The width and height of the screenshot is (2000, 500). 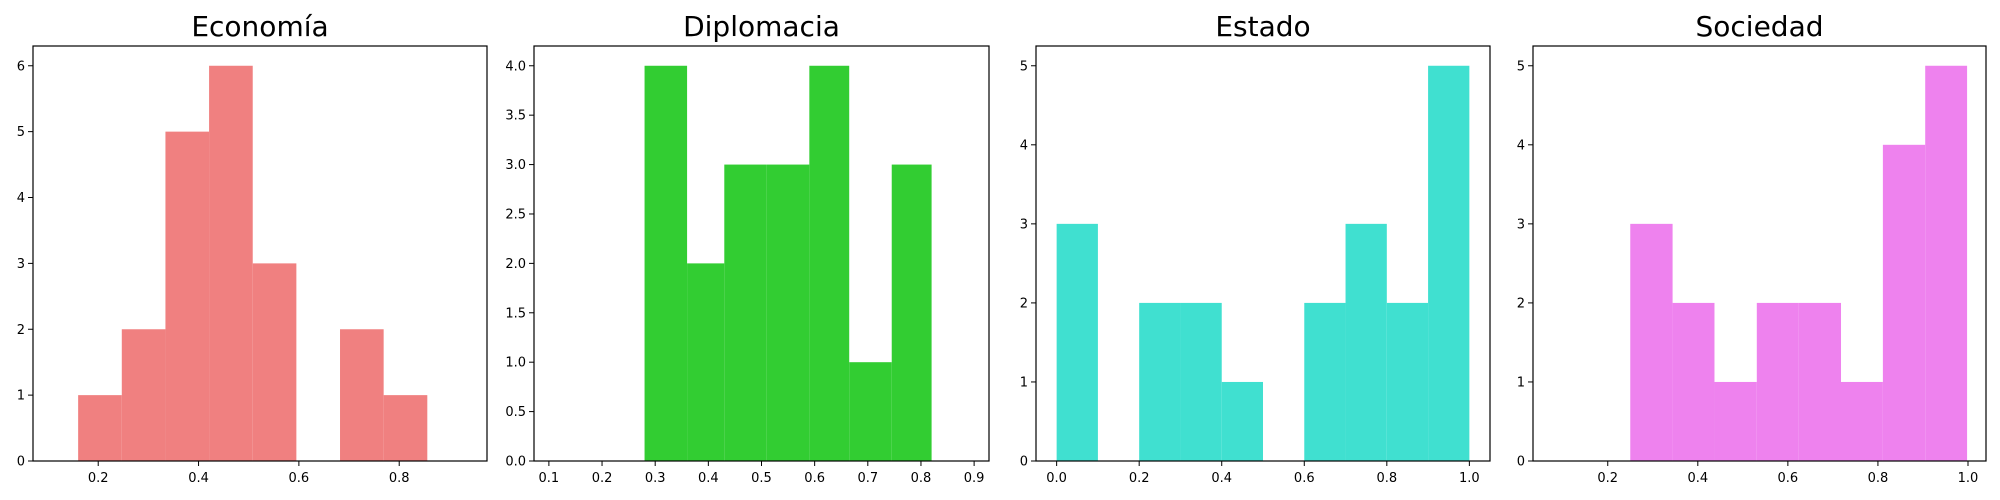 What do you see at coordinates (761, 478) in the screenshot?
I see `x-tick-label: 0.5` at bounding box center [761, 478].